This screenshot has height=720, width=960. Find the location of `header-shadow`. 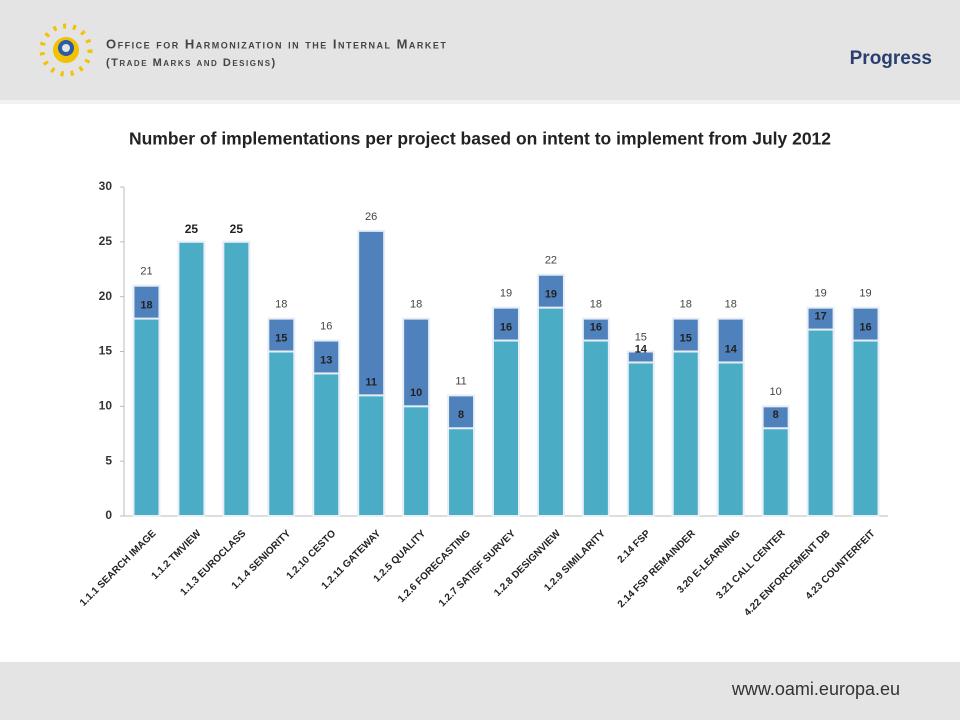

header-shadow is located at coordinates (480, 102).